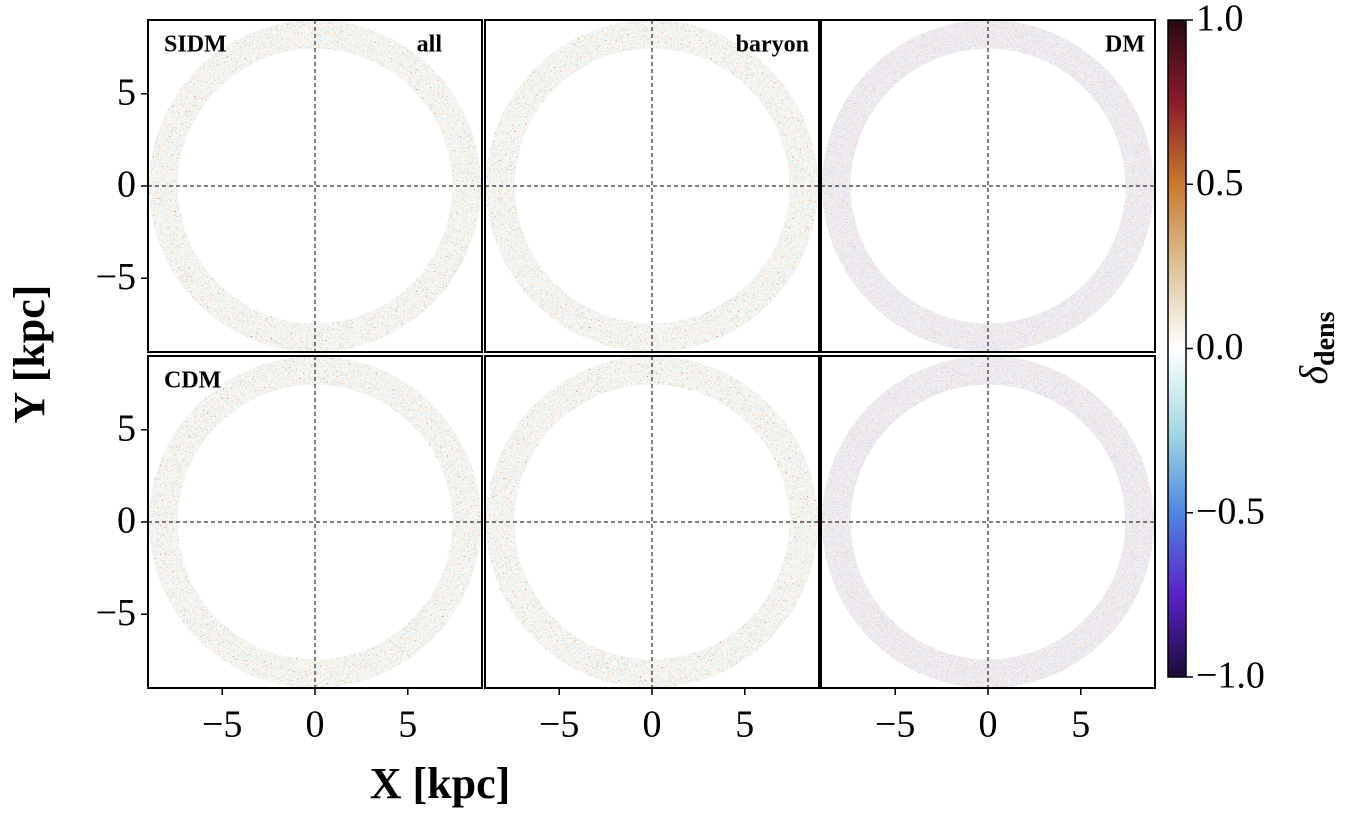  I want to click on colorbar, so click(1177, 348).